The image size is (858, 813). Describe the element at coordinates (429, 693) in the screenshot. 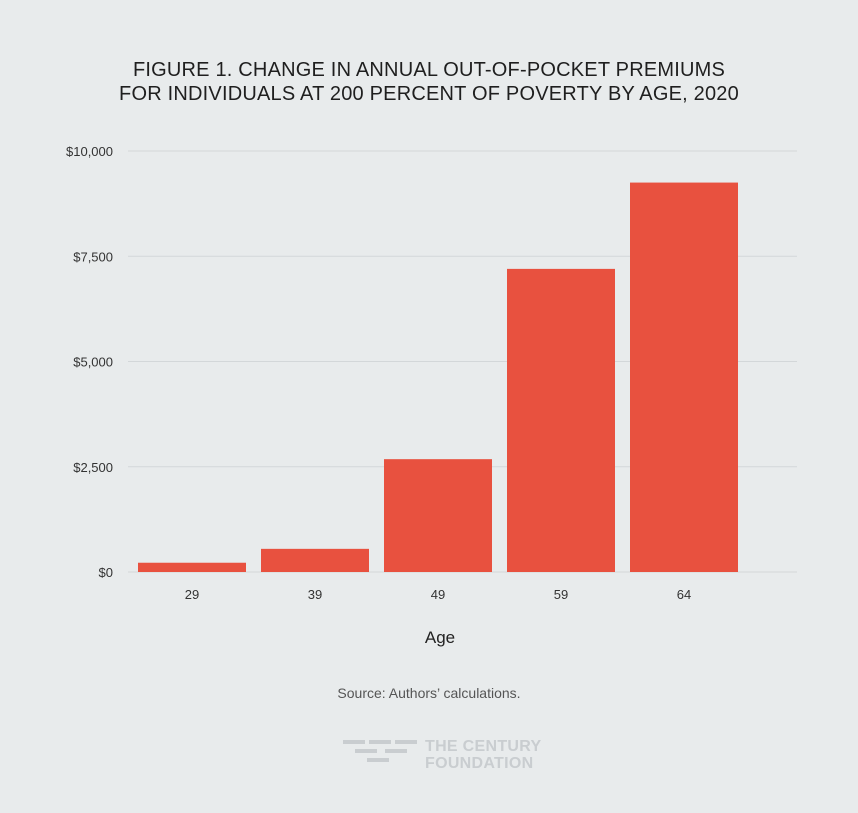

I see `source-note: Source: Authors’ calculations.` at that location.